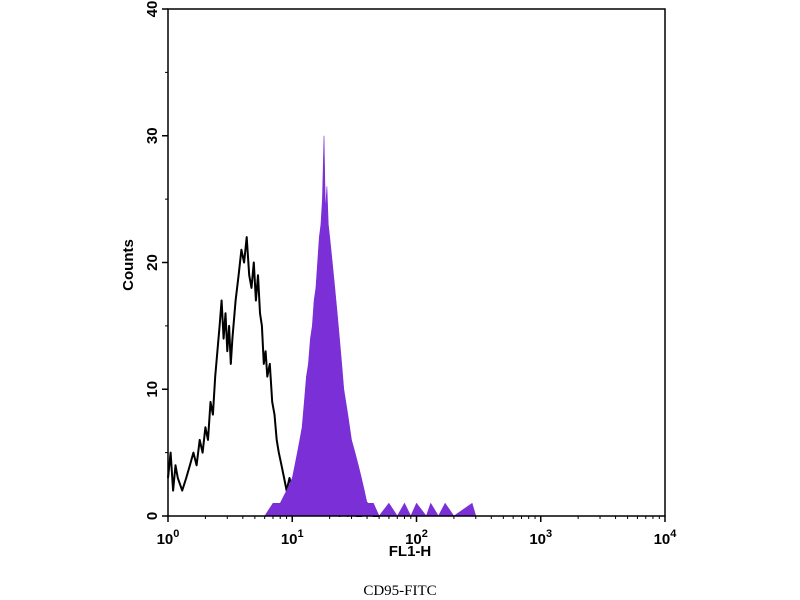  I want to click on x-axis-title: FL1-H, so click(410, 551).